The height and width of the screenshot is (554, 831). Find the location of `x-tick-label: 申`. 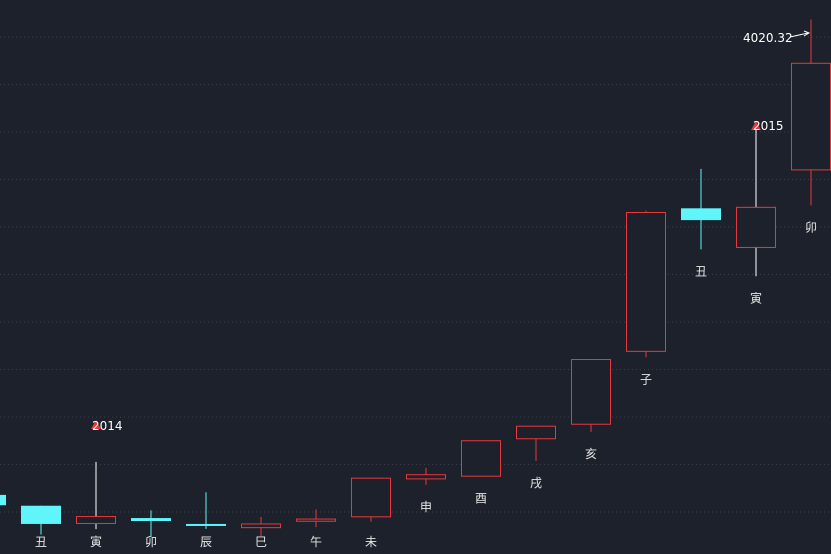

x-tick-label: 申 is located at coordinates (426, 507).